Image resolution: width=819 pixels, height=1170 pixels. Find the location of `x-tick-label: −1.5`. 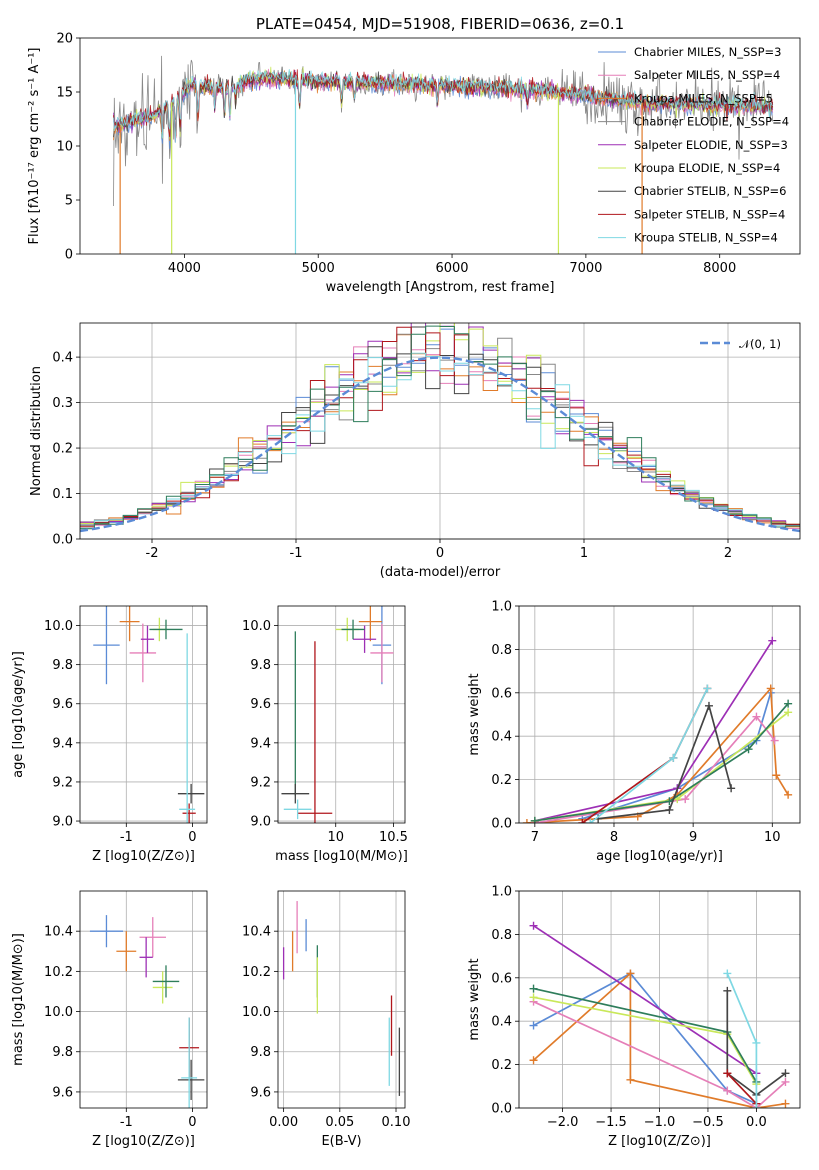

x-tick-label: −1.5 is located at coordinates (611, 1122).